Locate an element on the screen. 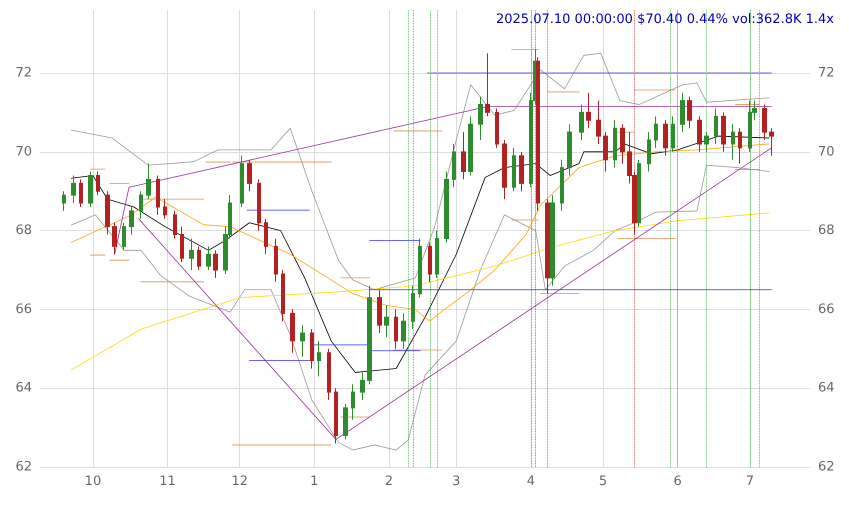 This screenshot has width=849, height=505. y2-tick-label: 66 is located at coordinates (826, 309).